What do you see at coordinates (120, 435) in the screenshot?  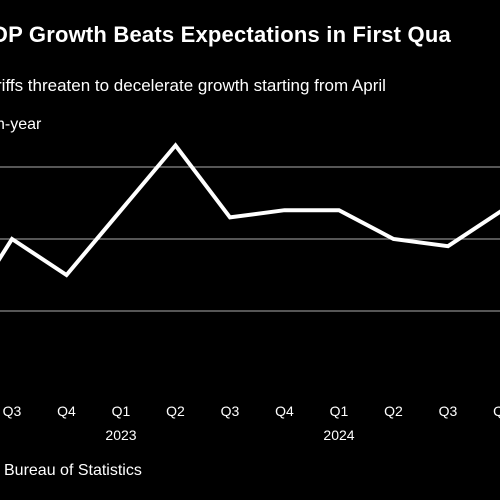 I see `x-year-label: 2023` at bounding box center [120, 435].